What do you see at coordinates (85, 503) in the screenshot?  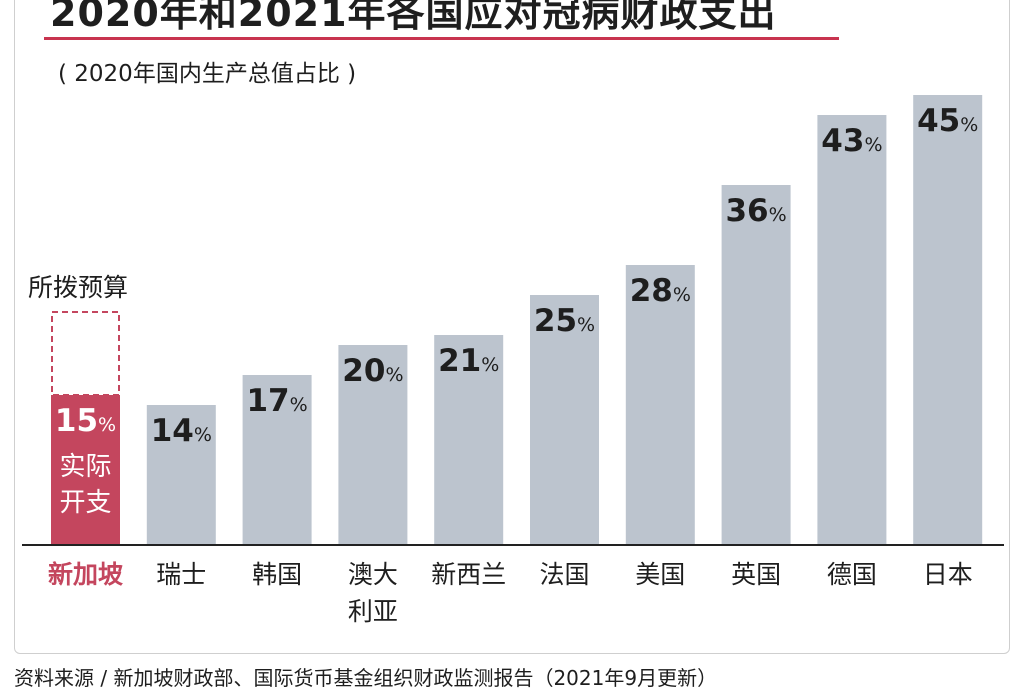 I see `actual-spend-label: 开支` at bounding box center [85, 503].